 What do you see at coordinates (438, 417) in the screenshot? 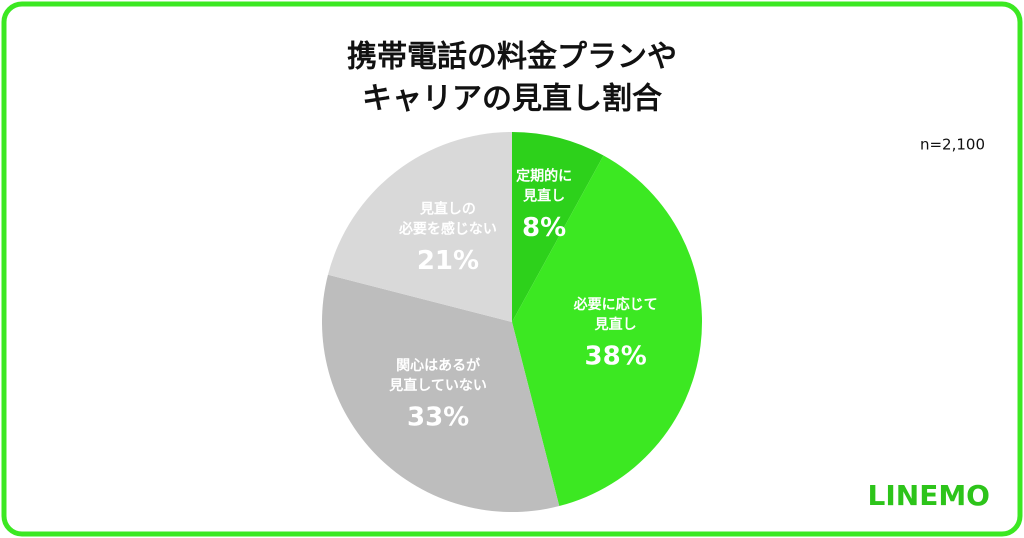
I see `value-label: 33%` at bounding box center [438, 417].